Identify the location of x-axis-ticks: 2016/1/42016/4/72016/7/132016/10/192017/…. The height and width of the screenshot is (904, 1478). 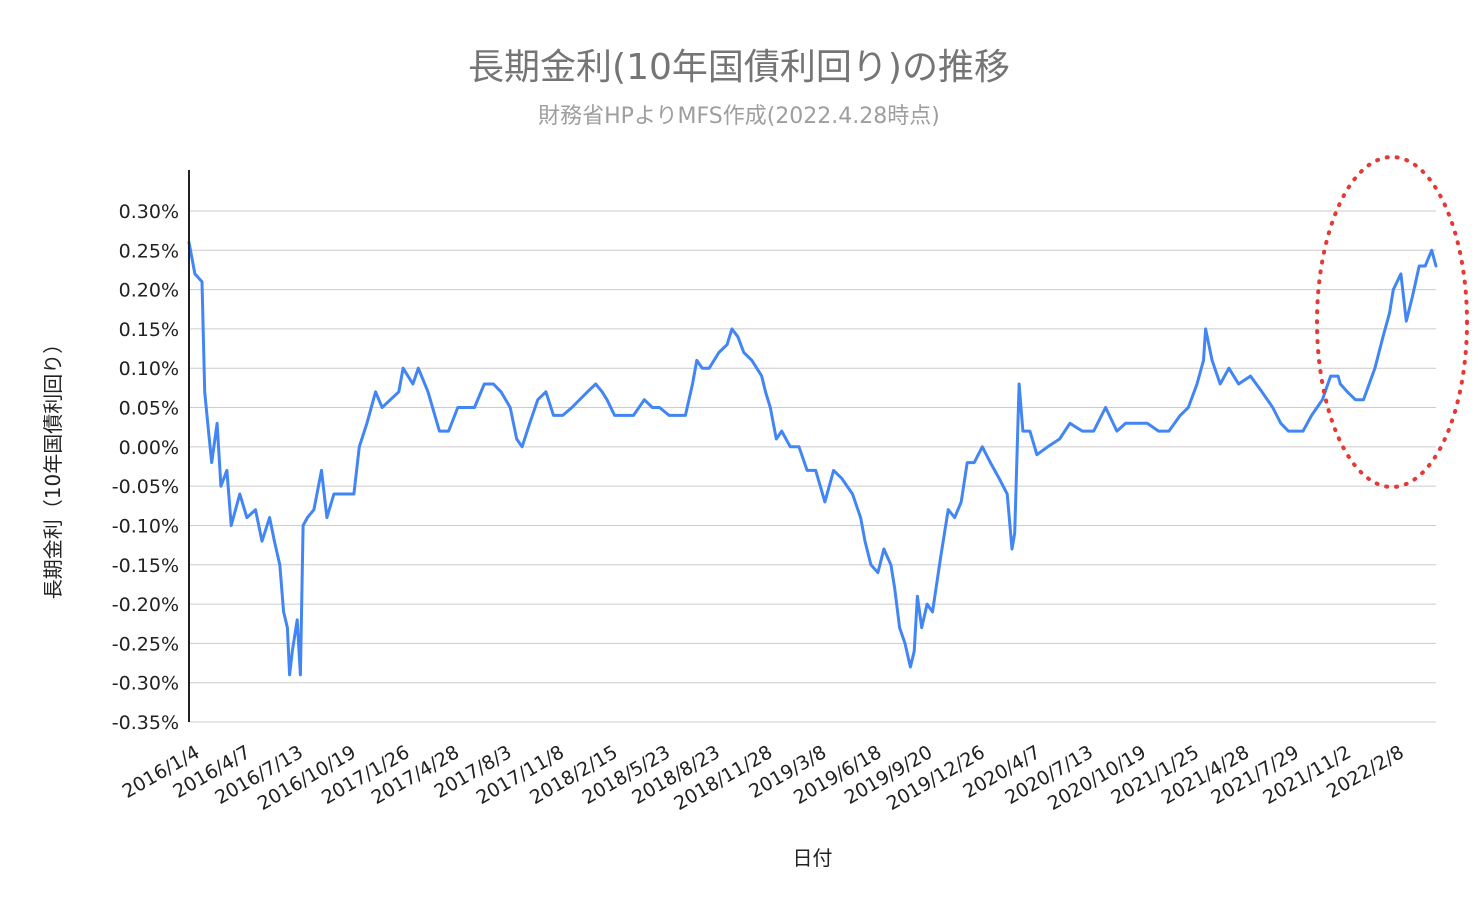
(763, 778).